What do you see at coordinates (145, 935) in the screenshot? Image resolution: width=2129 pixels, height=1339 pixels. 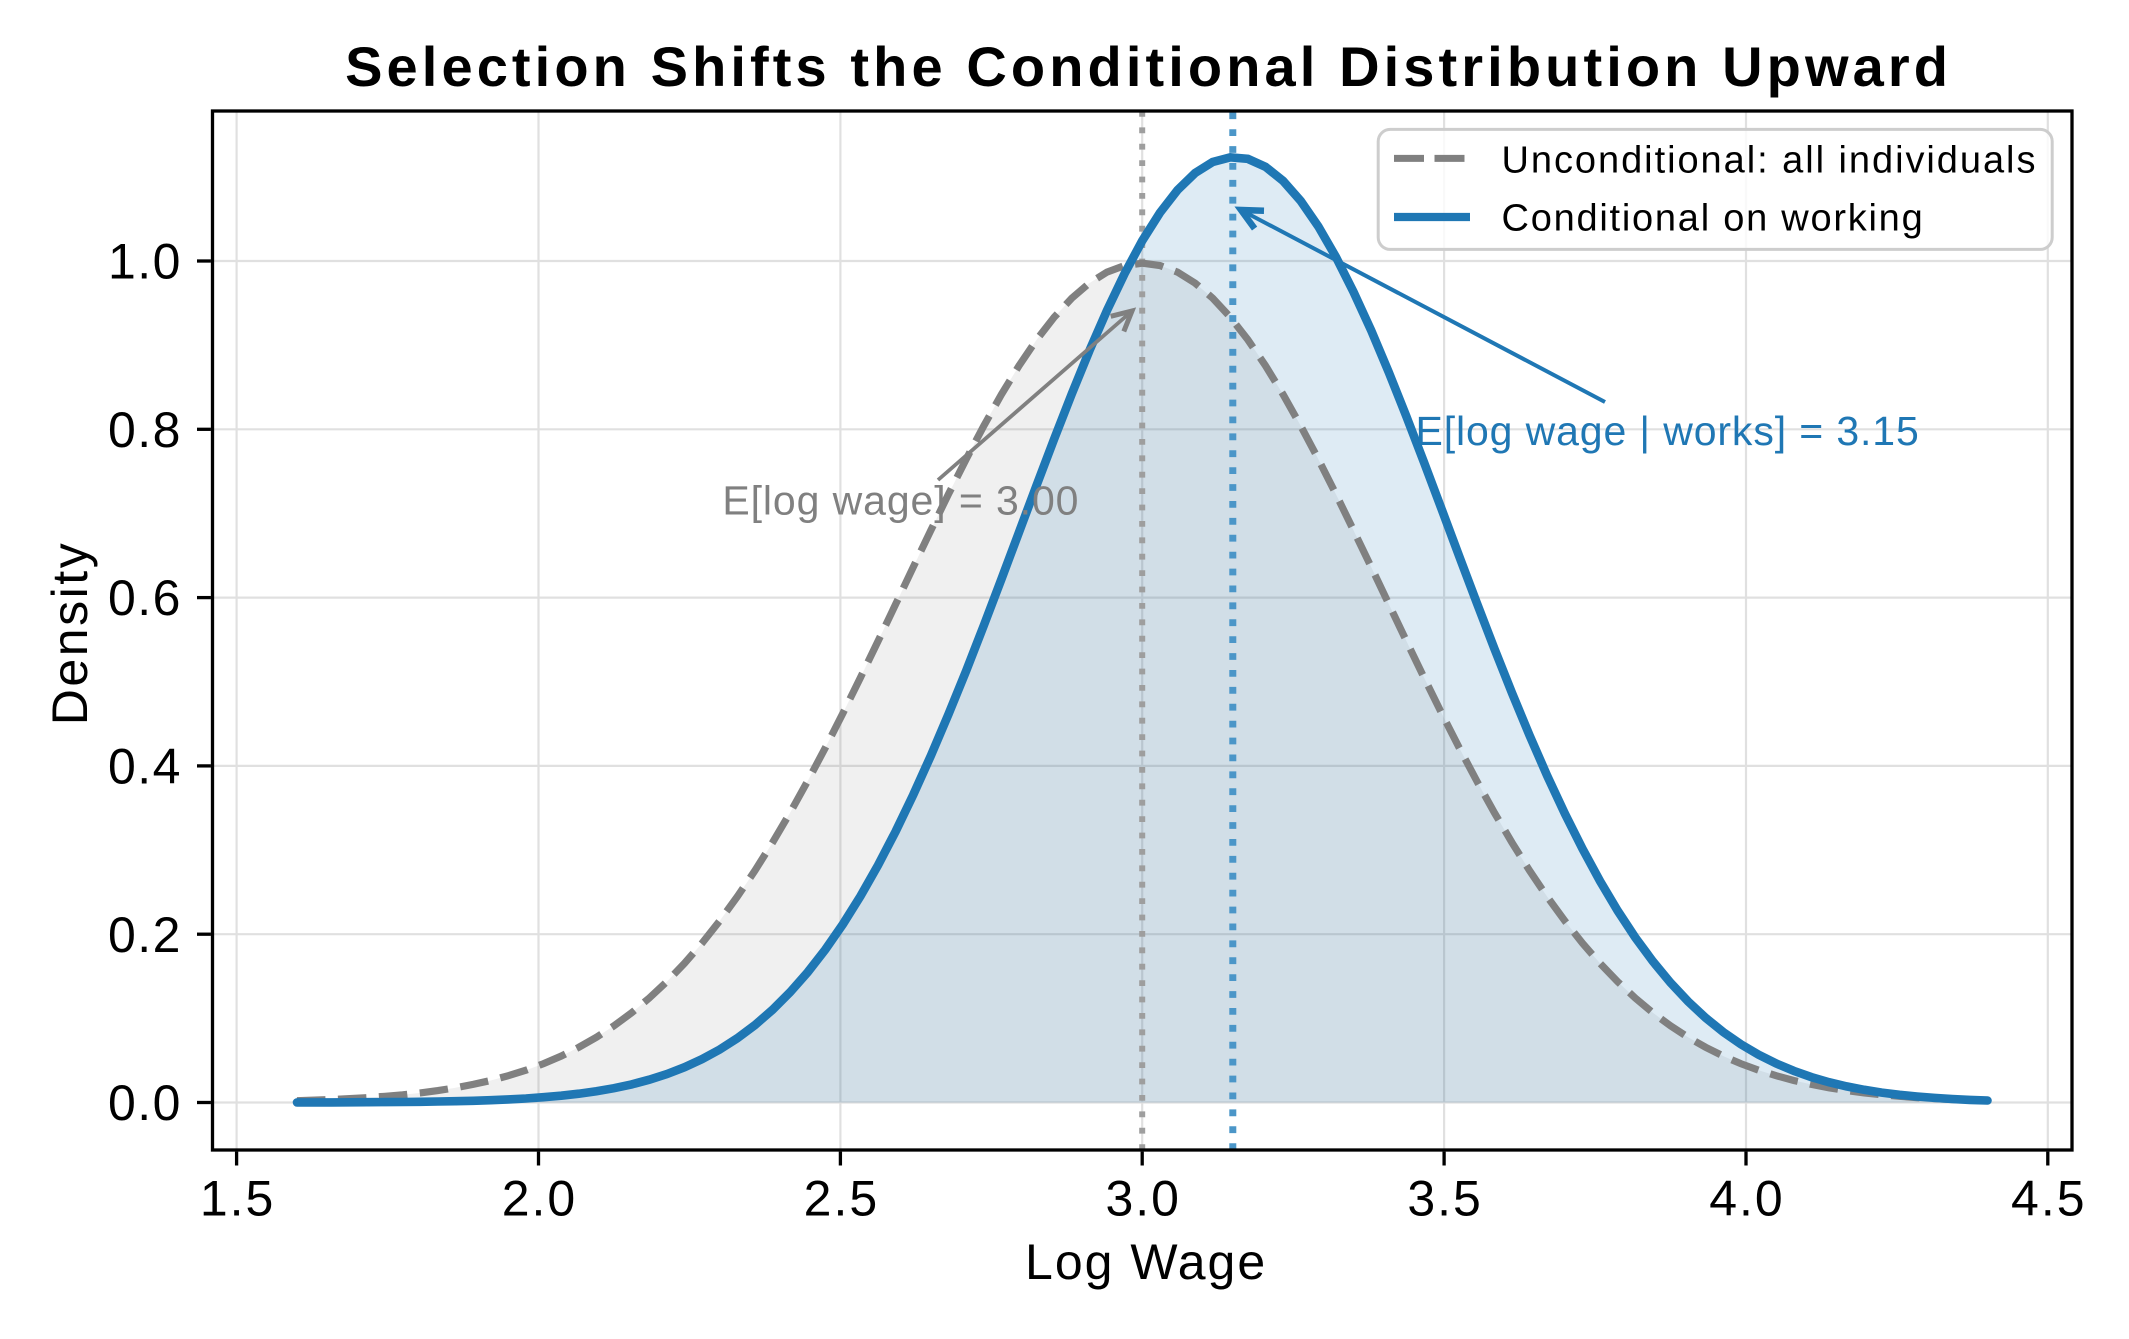 I see `svg-text: 0.2` at bounding box center [145, 935].